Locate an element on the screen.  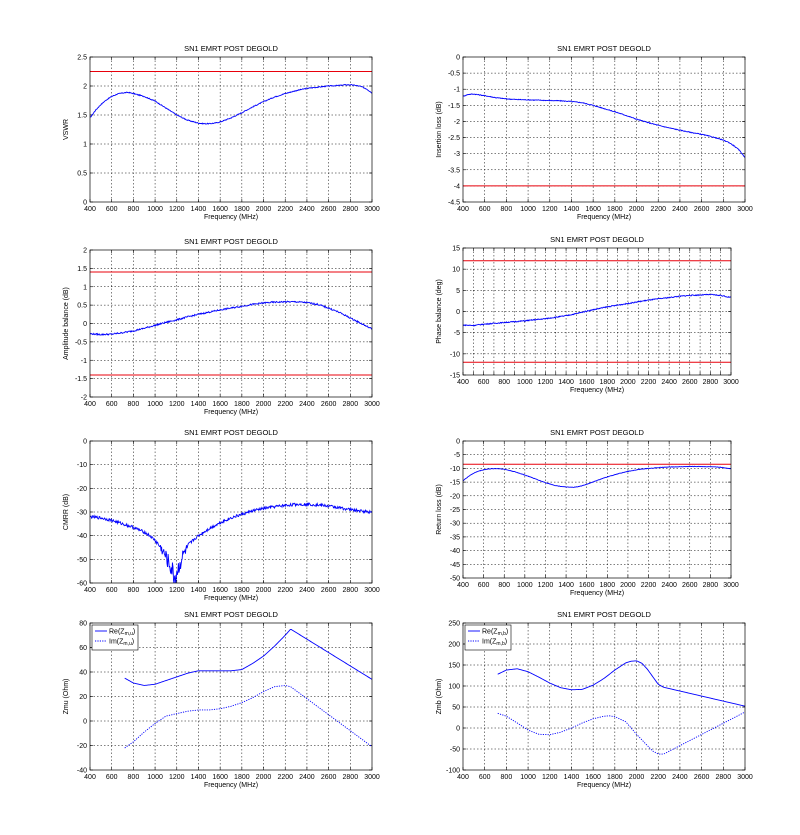
y-tick-label: -4 is located at coordinates (457, 186).